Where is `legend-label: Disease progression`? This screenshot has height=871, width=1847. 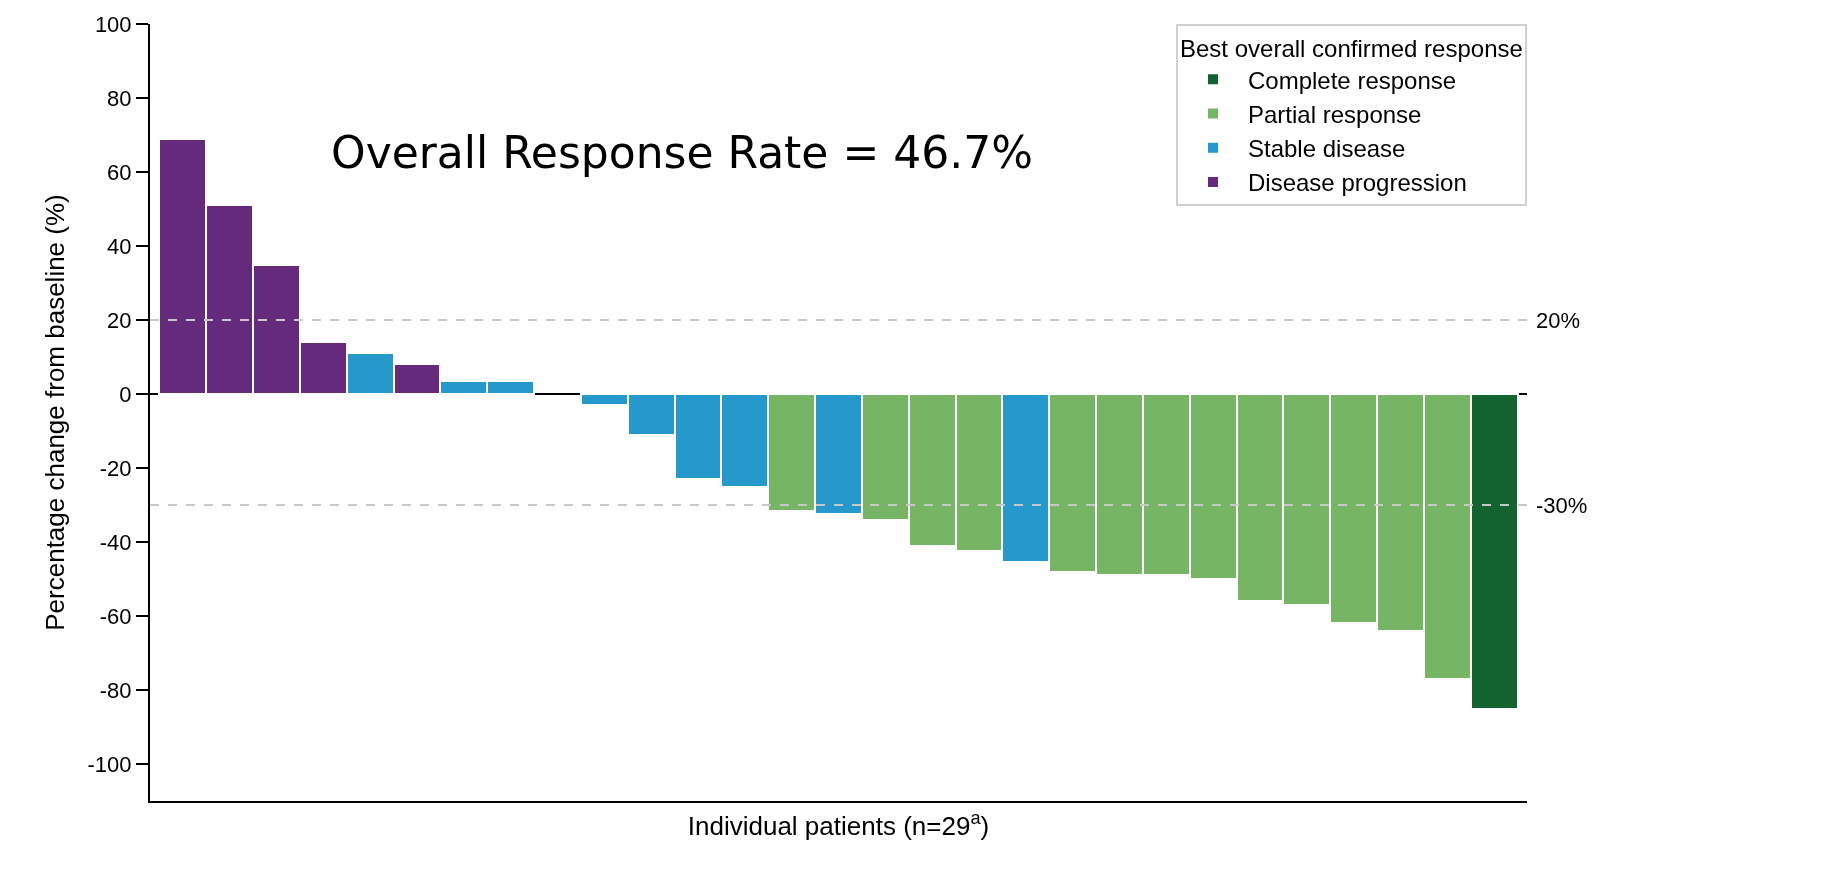
legend-label: Disease progression is located at coordinates (1357, 183).